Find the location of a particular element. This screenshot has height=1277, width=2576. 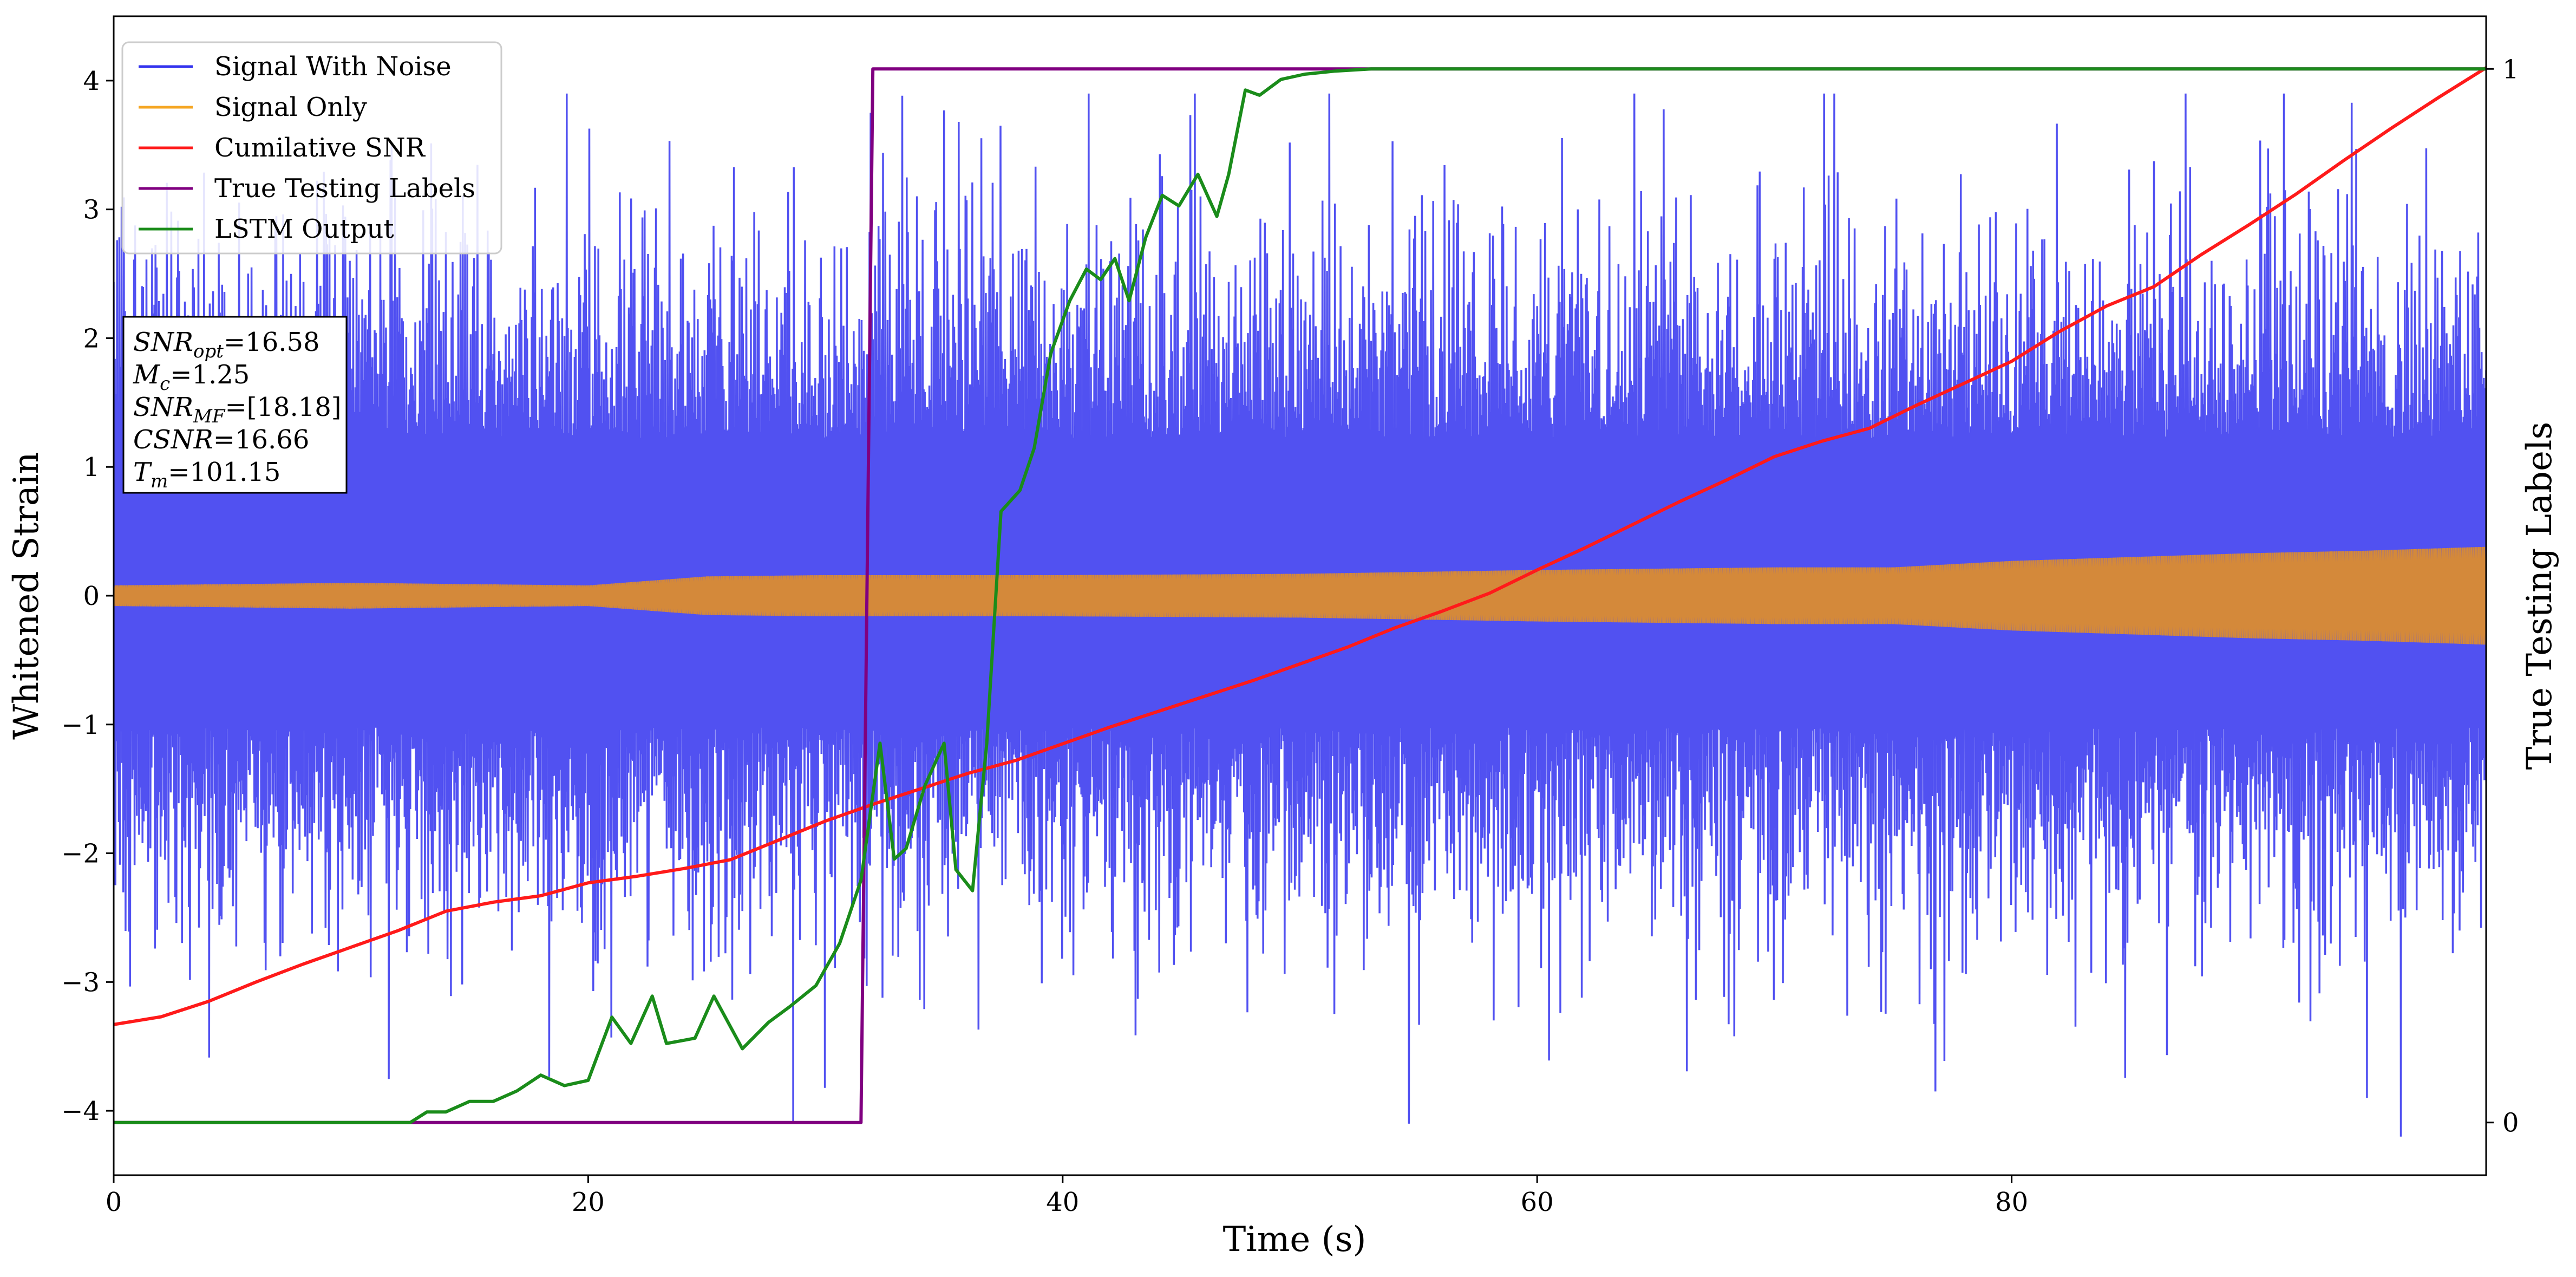

y-axis-title: Whitened Strain is located at coordinates (27, 595).